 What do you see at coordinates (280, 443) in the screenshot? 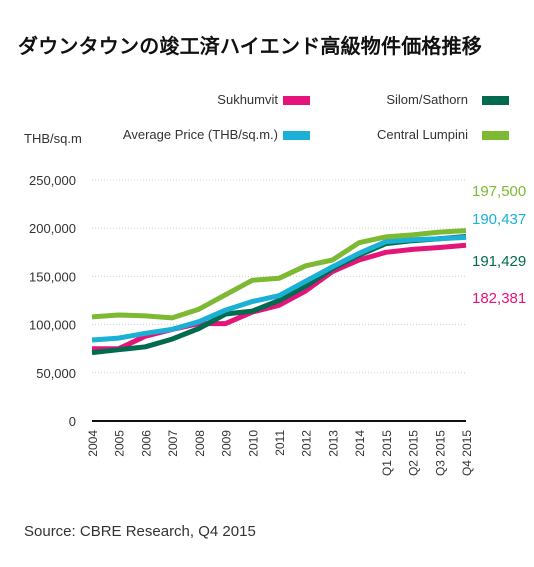
I see `x-tick-label: 2011` at bounding box center [280, 443].